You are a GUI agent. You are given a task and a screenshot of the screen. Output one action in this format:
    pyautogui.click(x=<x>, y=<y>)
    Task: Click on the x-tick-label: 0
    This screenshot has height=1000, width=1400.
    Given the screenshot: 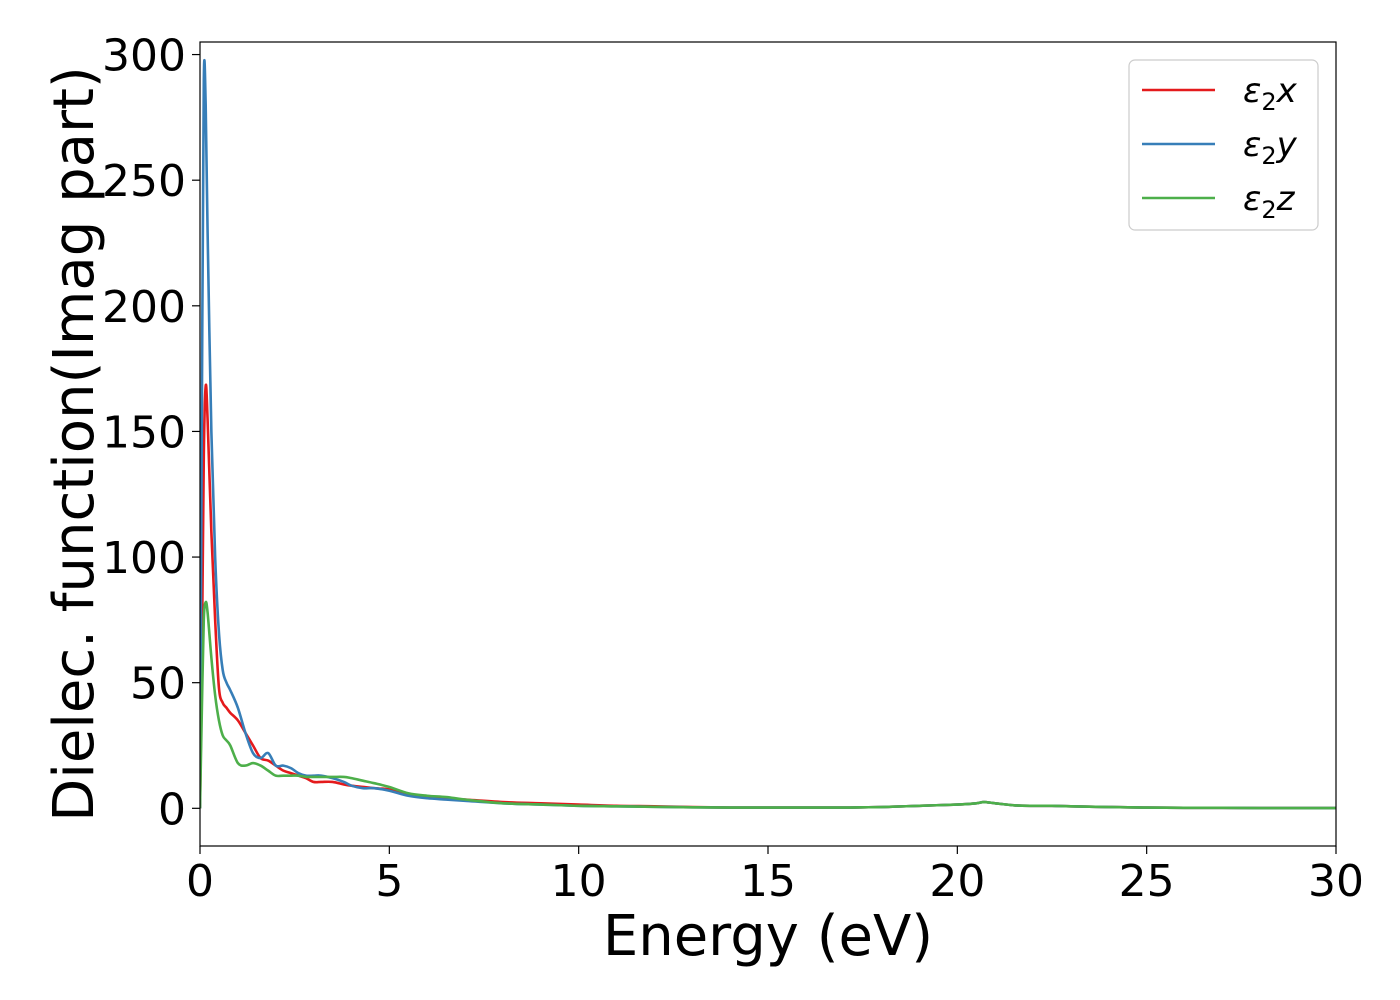 What is the action you would take?
    pyautogui.click(x=200, y=881)
    